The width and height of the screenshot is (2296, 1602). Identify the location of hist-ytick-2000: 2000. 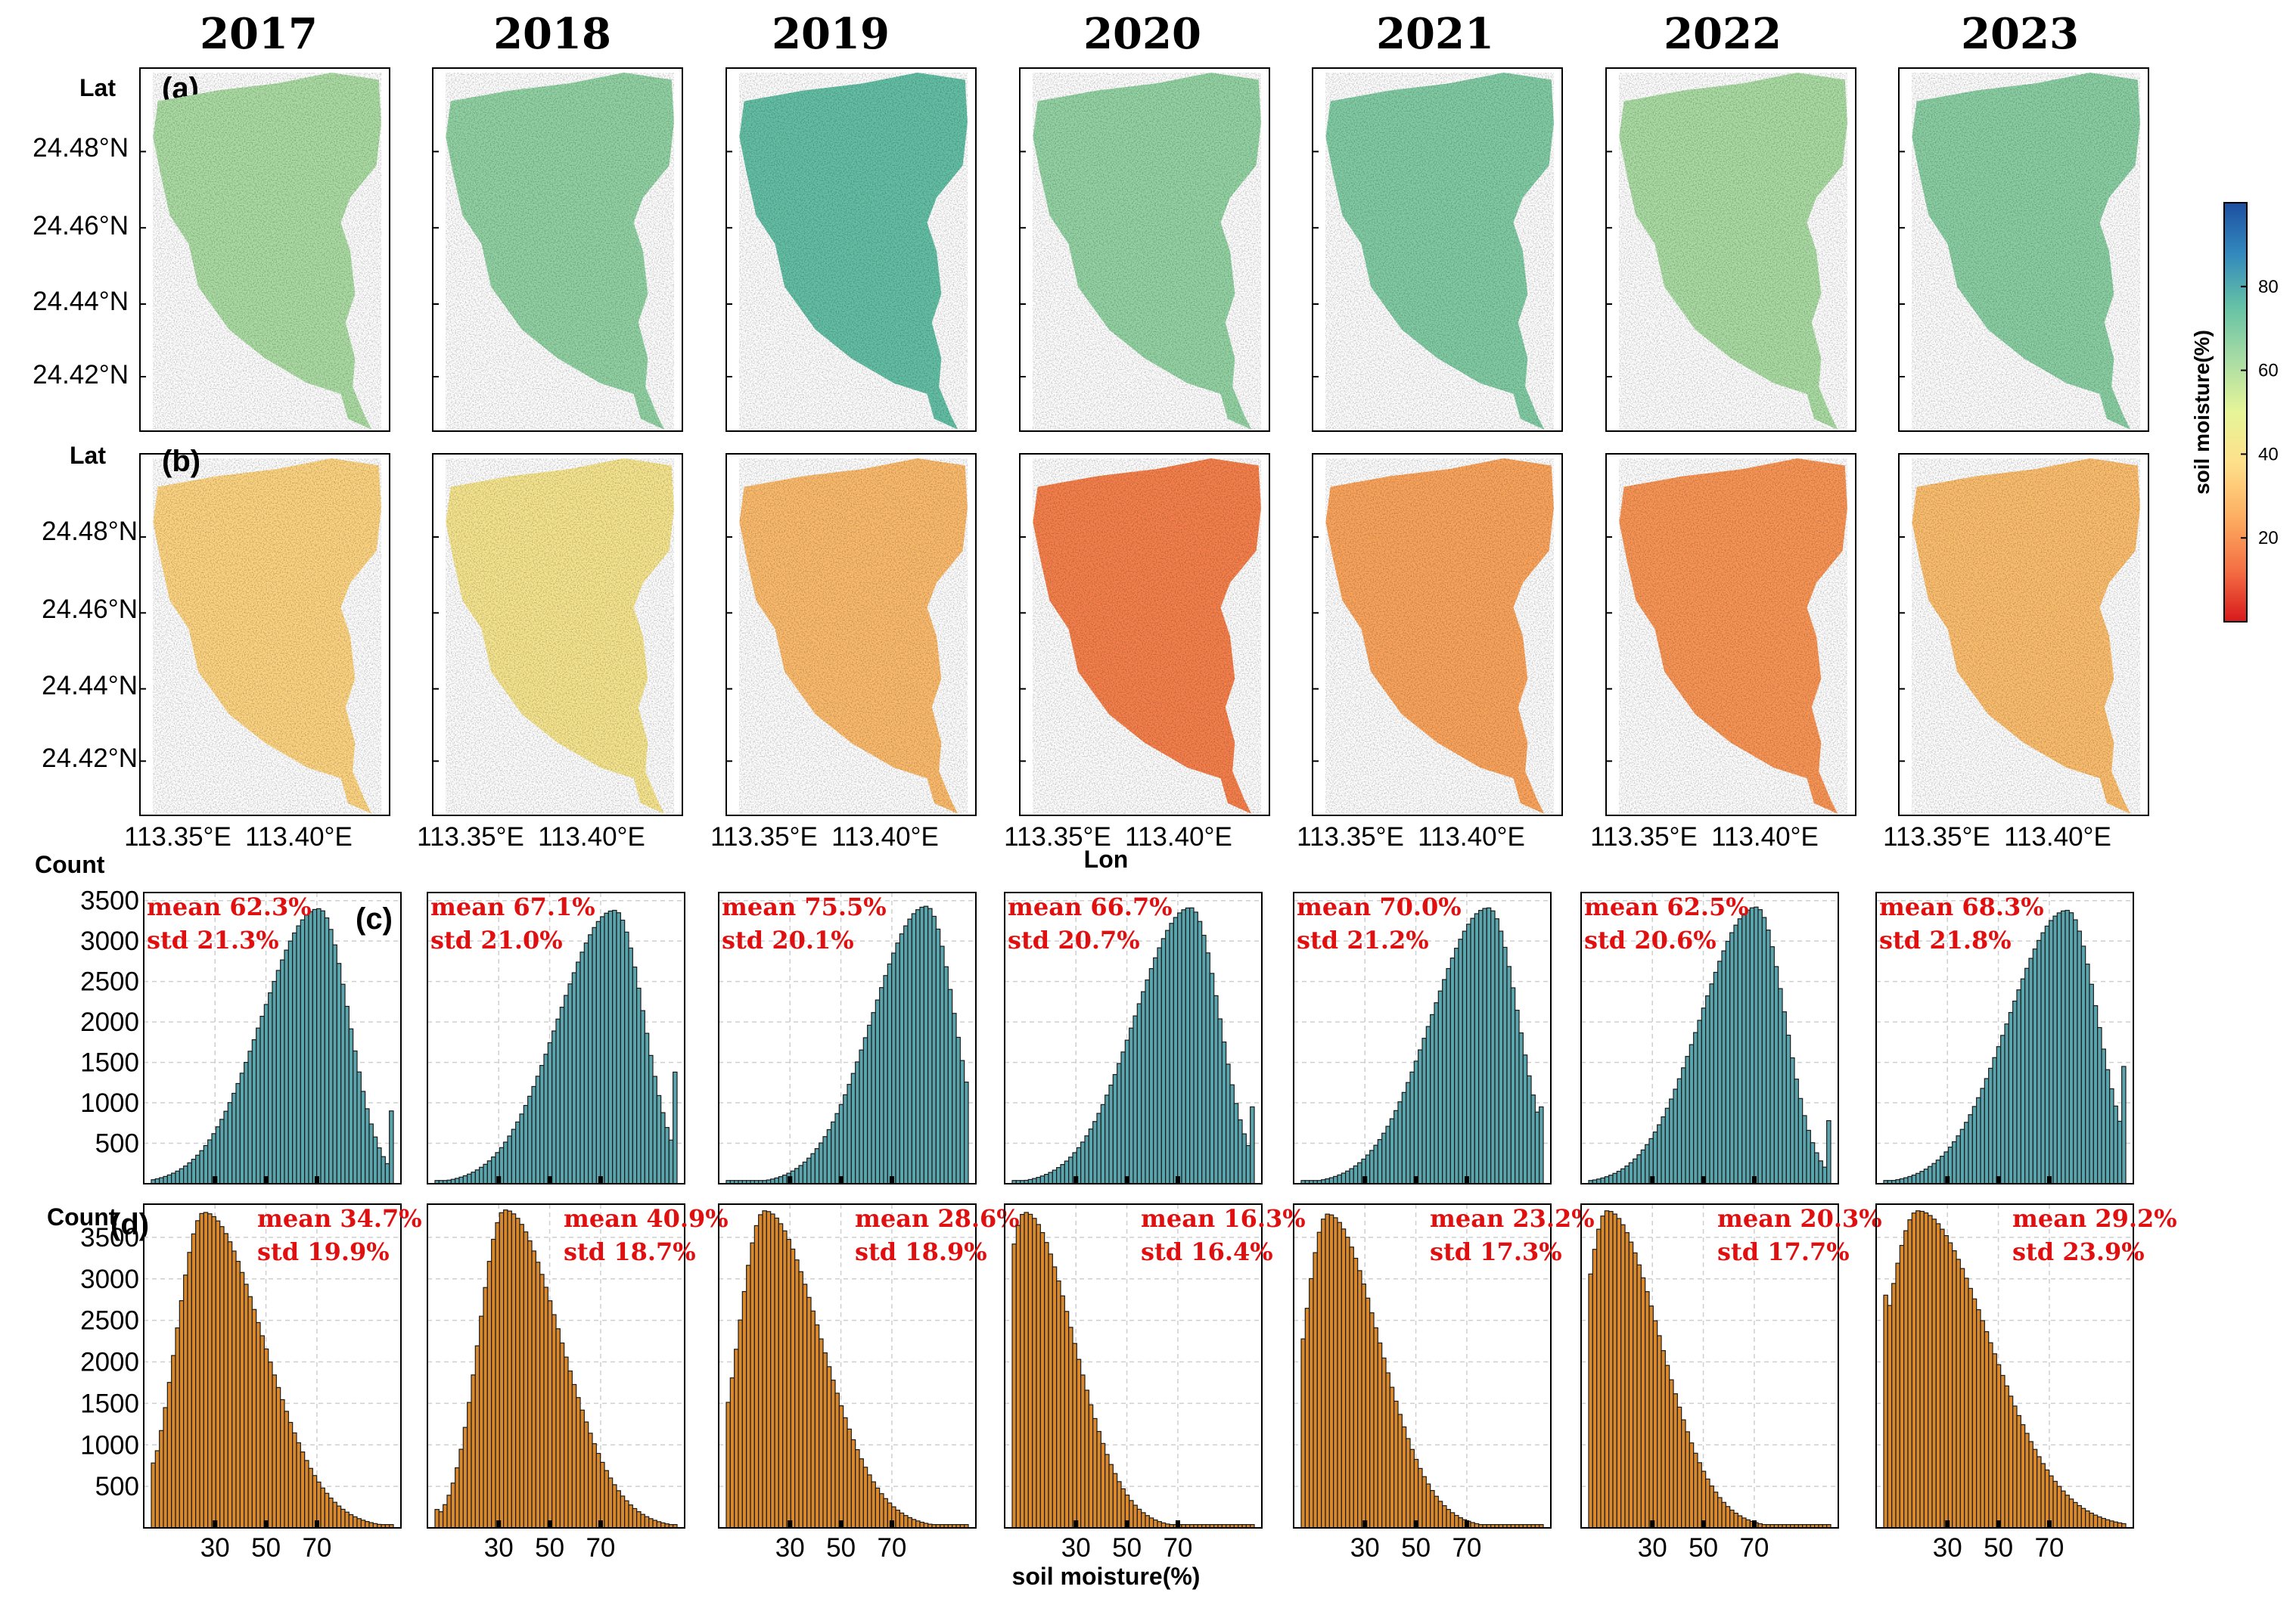
(109, 1022).